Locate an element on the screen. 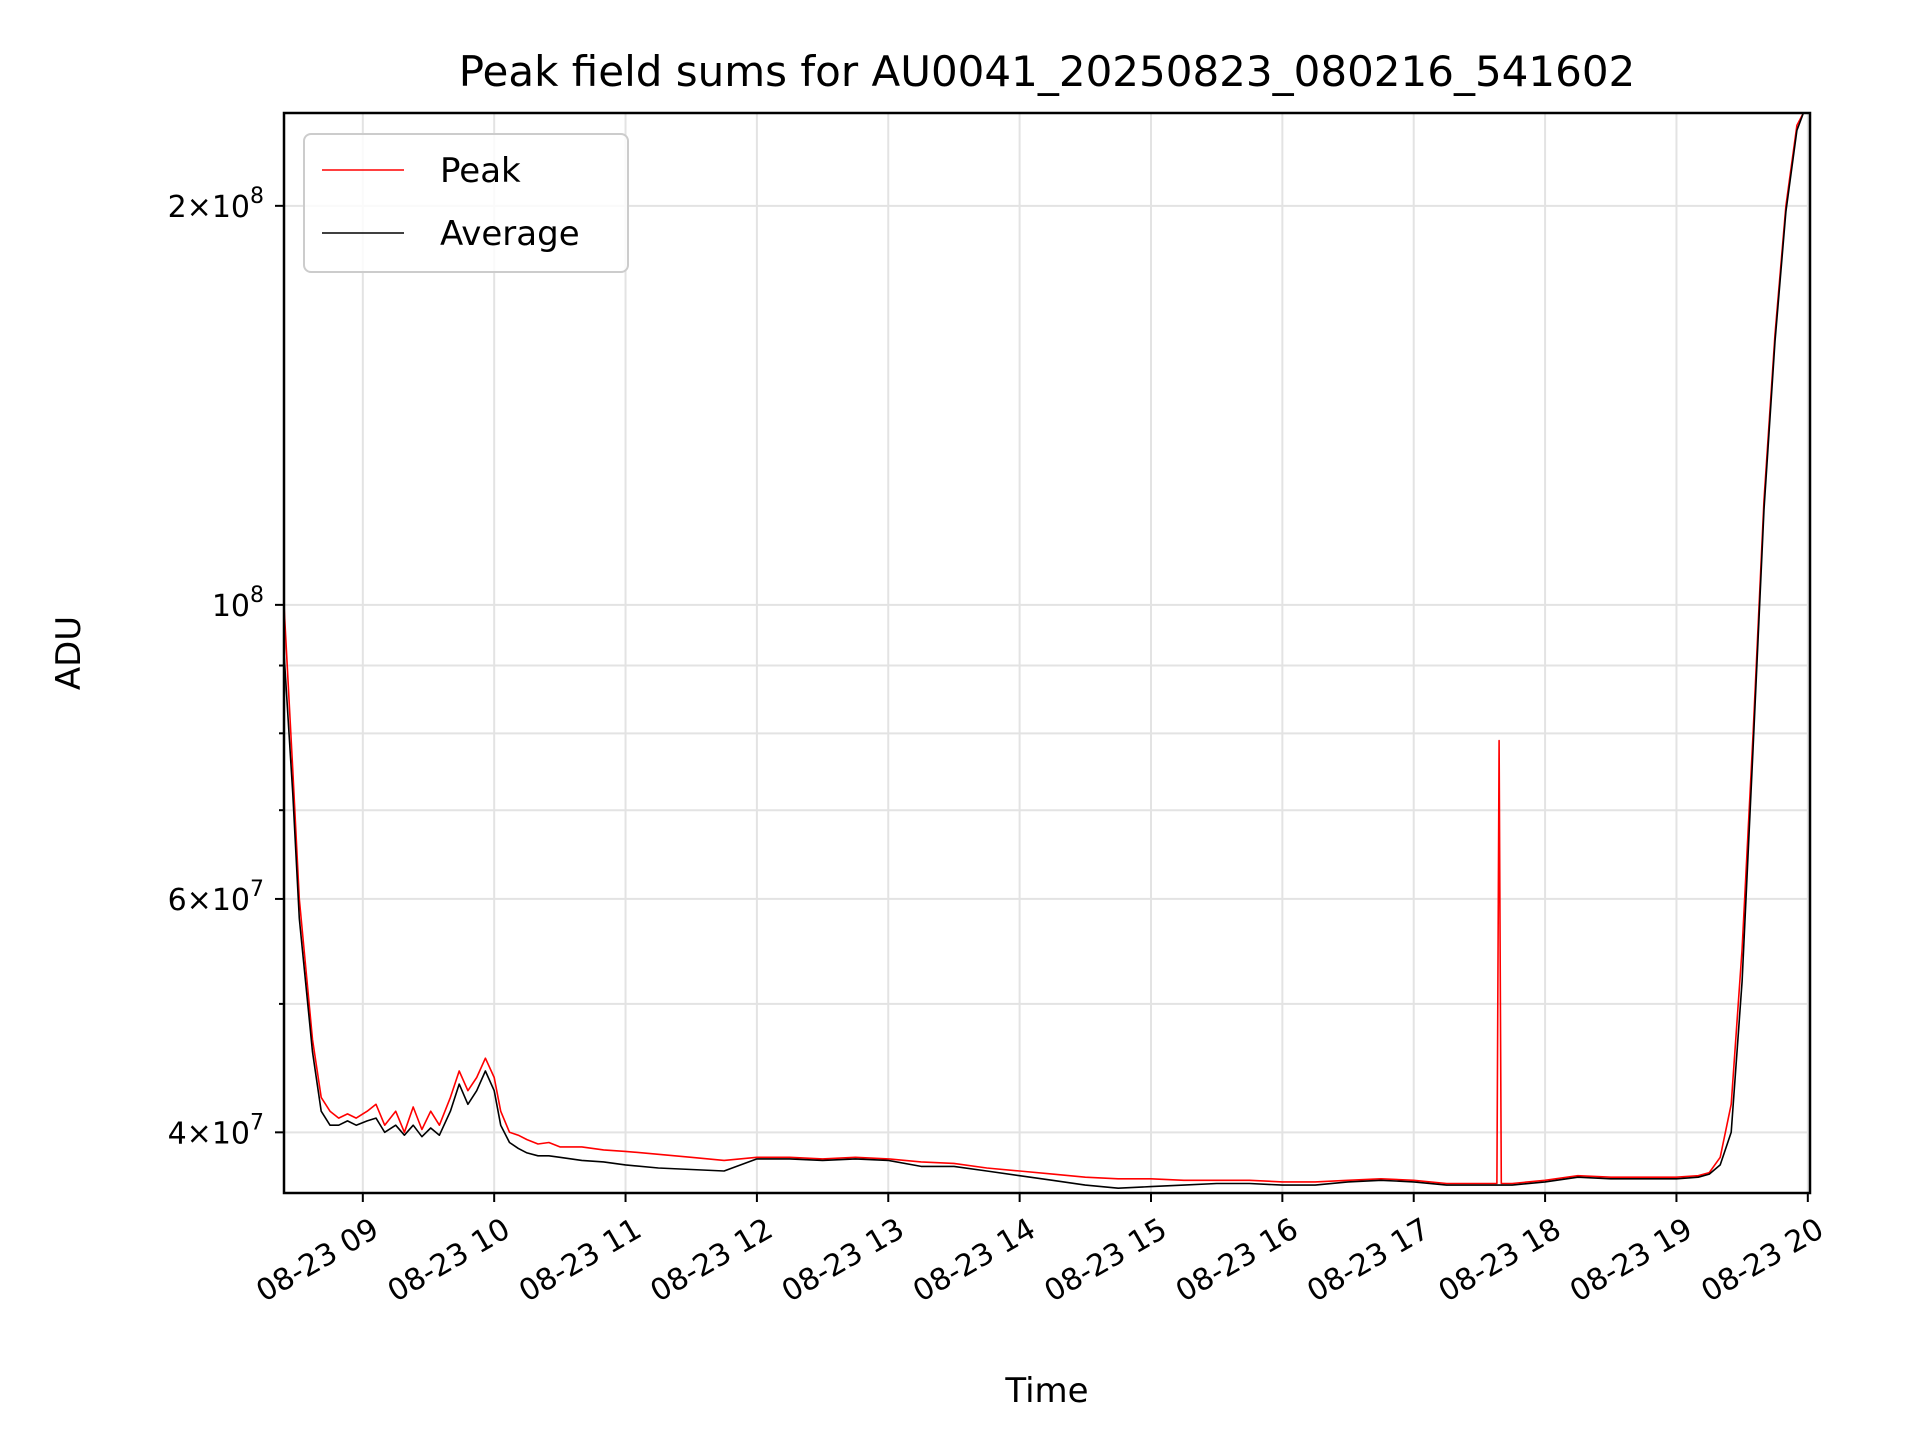 Image resolution: width=1920 pixels, height=1440 pixels. x-tick-label: 08-23 19 is located at coordinates (1631, 1261).